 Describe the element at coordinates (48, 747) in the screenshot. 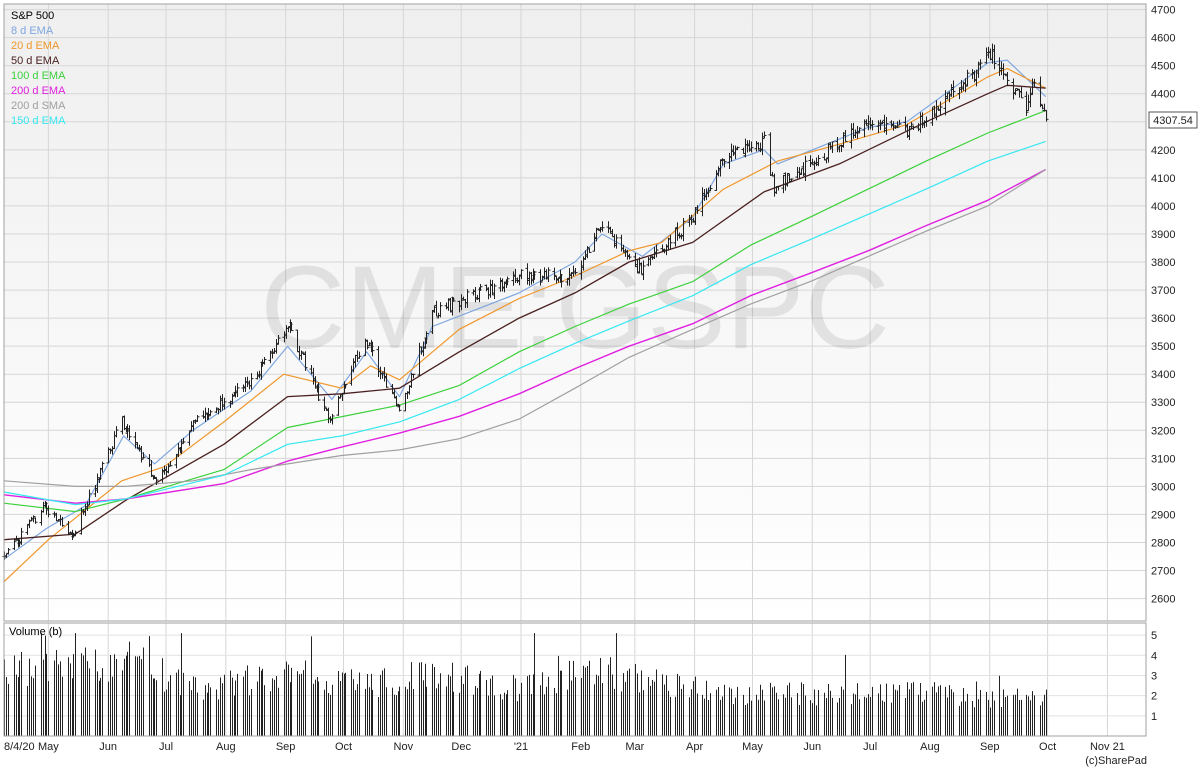

I see `date-tick-label: May` at that location.